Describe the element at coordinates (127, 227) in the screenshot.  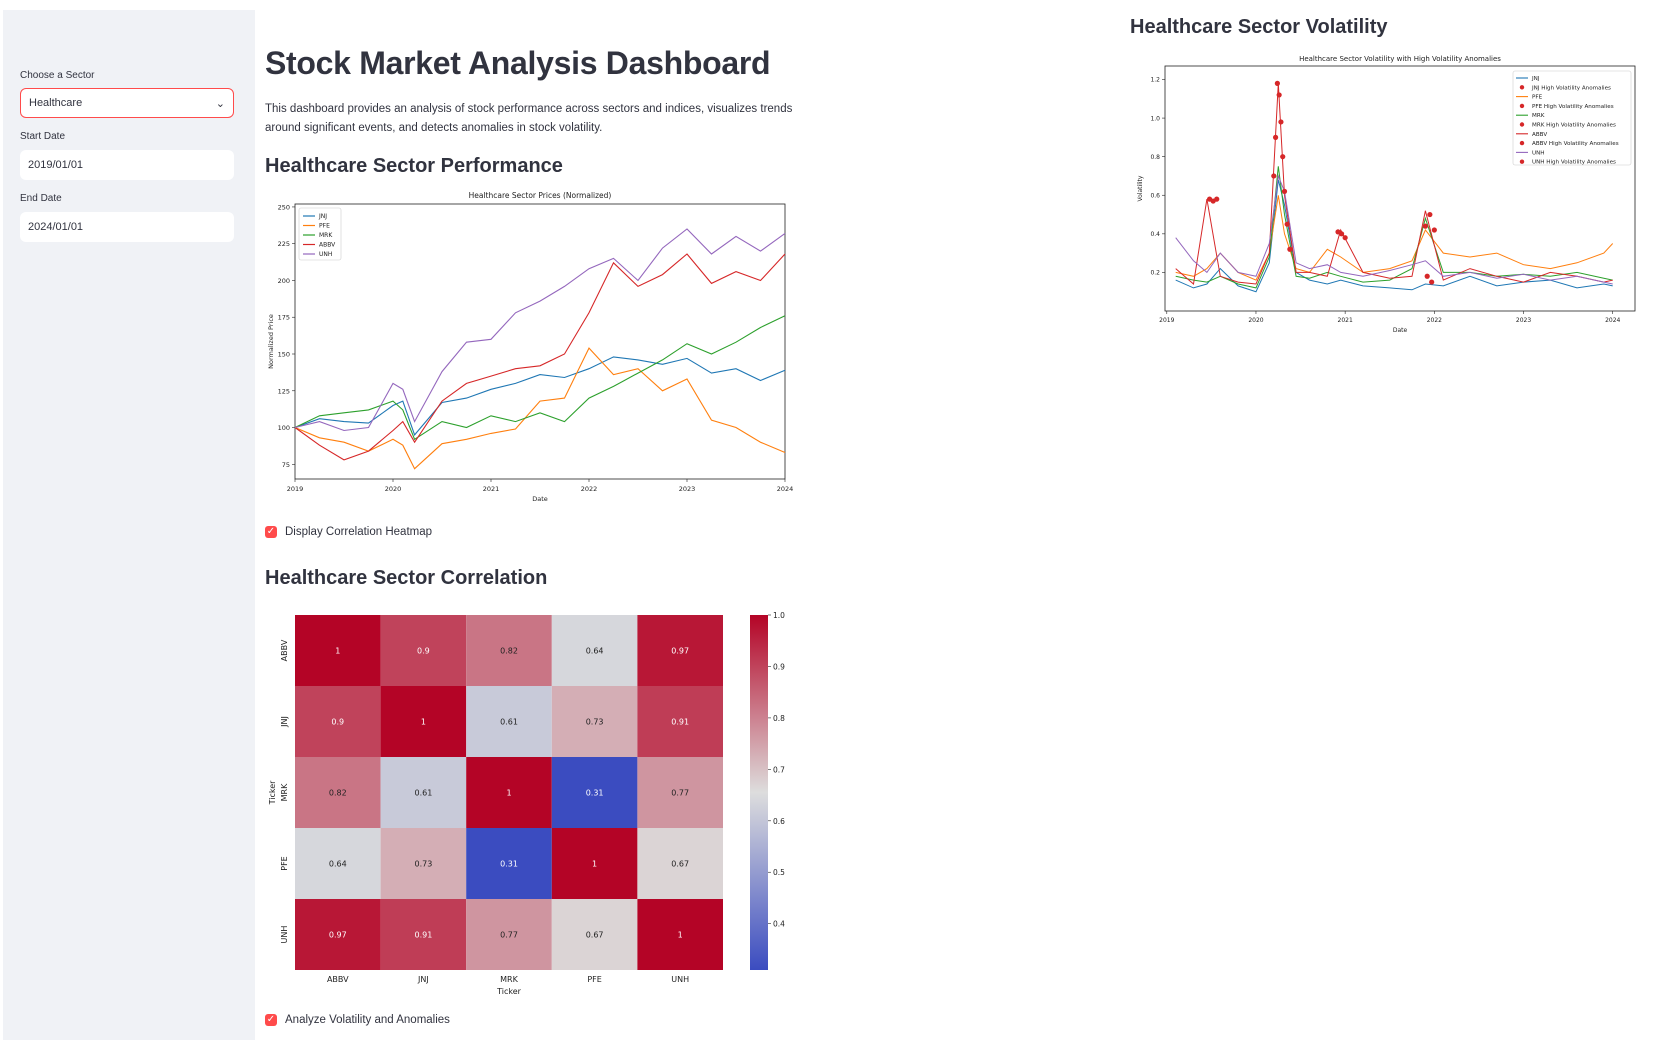
I see `end-date-input: 2024/01/01` at that location.